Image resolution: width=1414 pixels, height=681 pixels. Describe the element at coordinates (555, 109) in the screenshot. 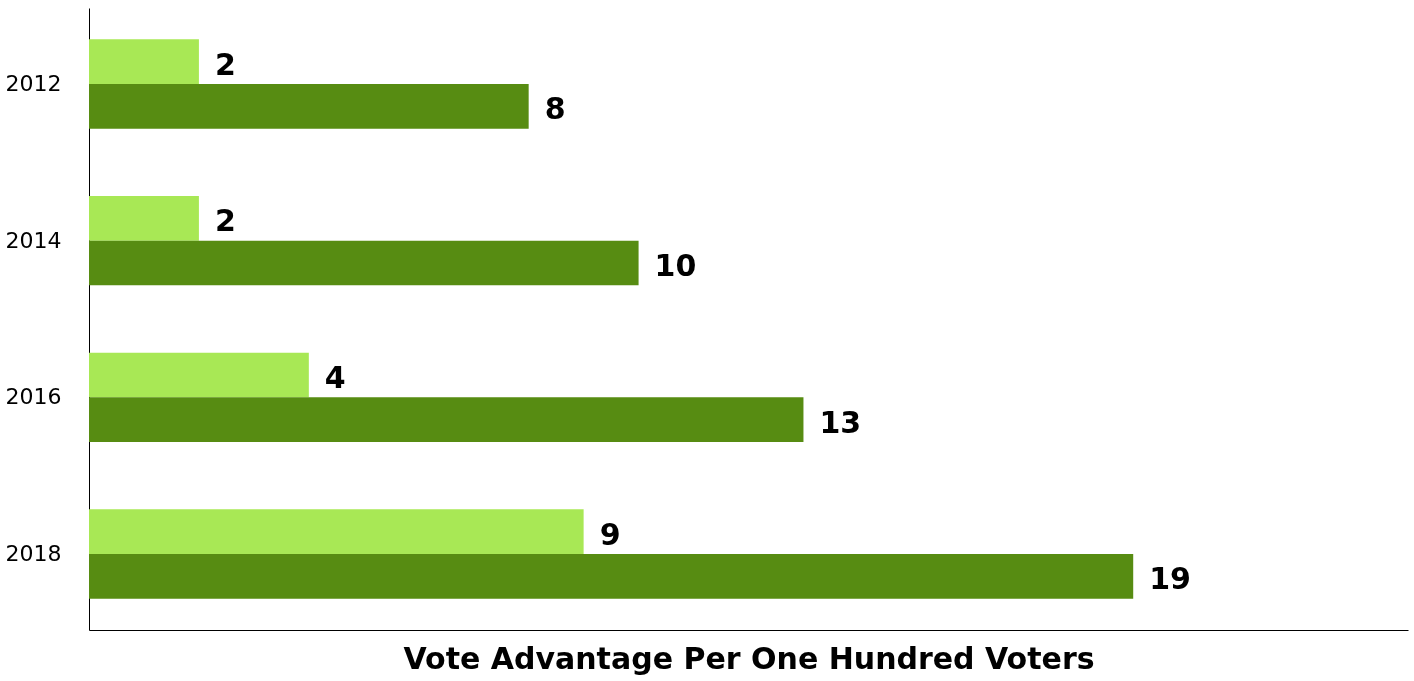

I see `data-label: 8` at that location.